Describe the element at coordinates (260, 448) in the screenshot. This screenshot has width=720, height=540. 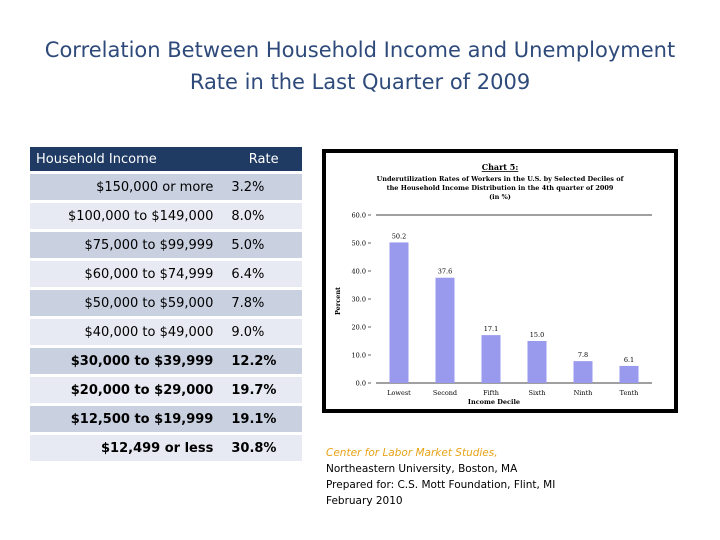
I see `rate-cell: 30.8%` at that location.